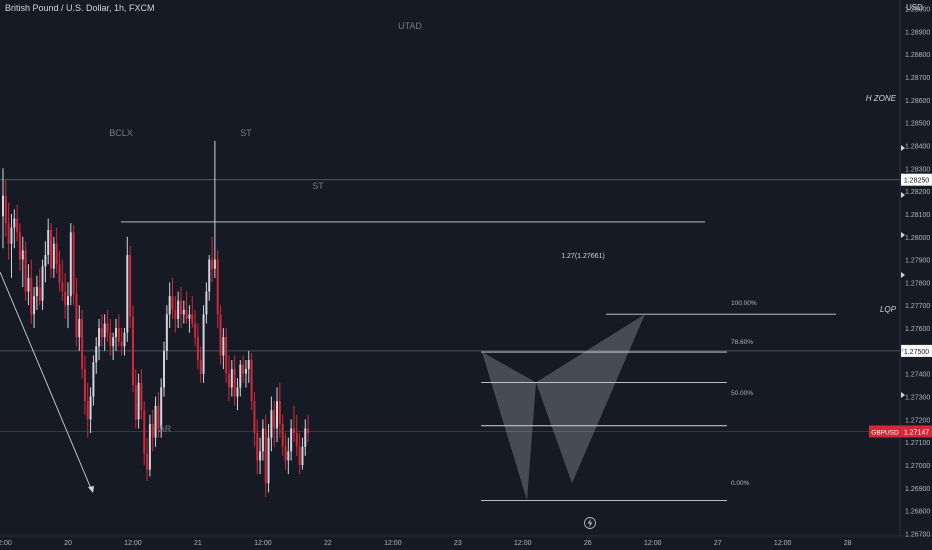 The width and height of the screenshot is (932, 550). Describe the element at coordinates (917, 146) in the screenshot. I see `y-tick-label-7: 1.28400` at that location.